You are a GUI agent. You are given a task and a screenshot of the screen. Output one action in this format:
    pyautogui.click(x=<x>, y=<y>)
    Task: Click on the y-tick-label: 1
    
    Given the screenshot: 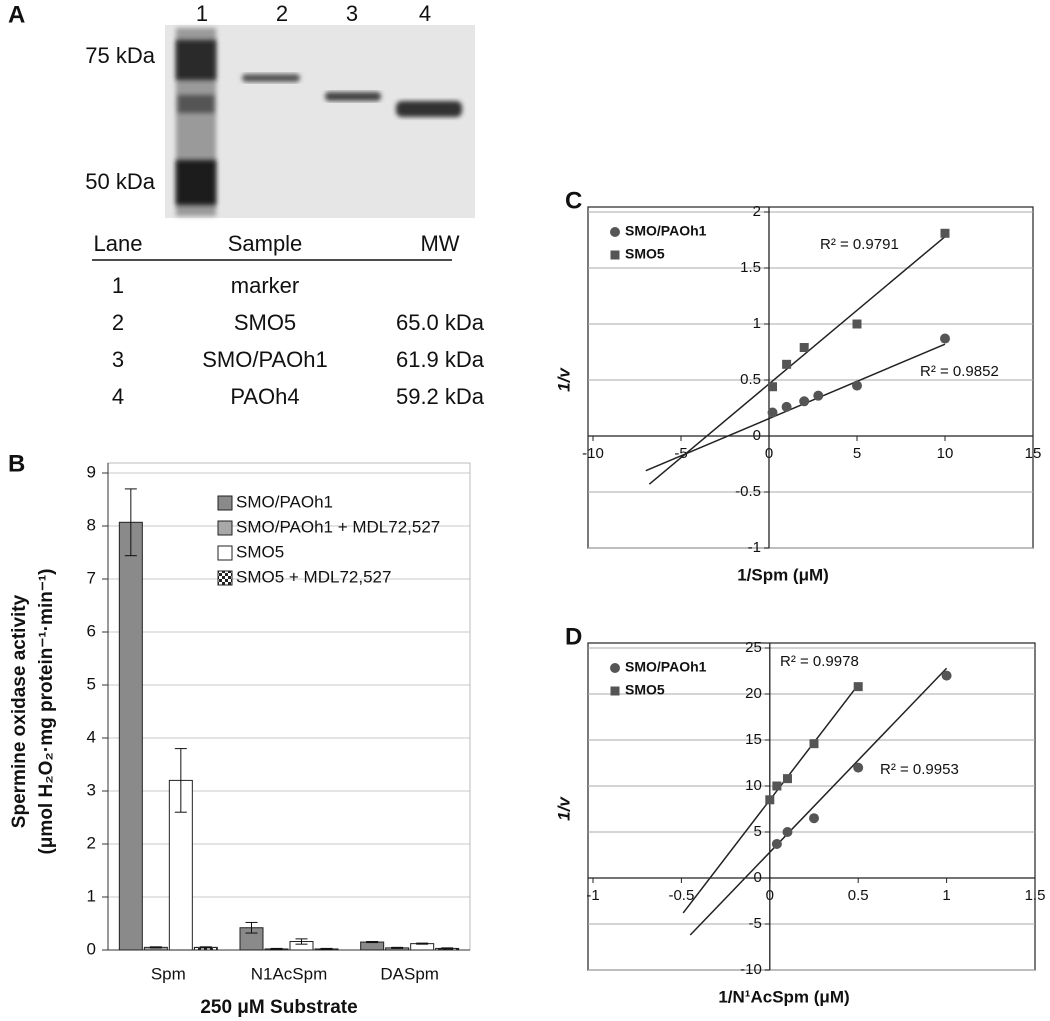 What is the action you would take?
    pyautogui.click(x=757, y=323)
    